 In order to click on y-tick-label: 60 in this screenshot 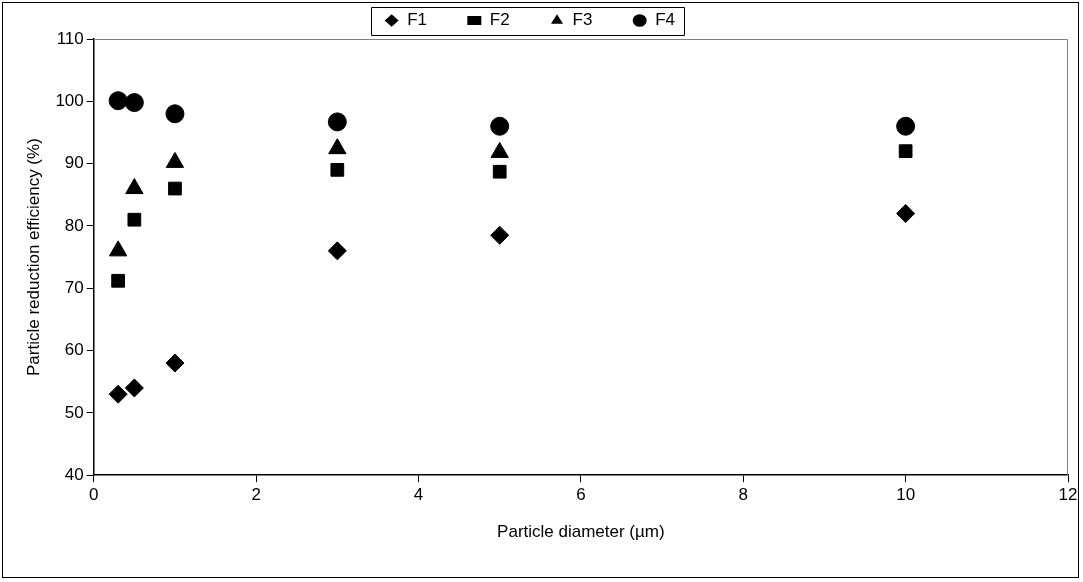, I will do `click(74, 350)`.